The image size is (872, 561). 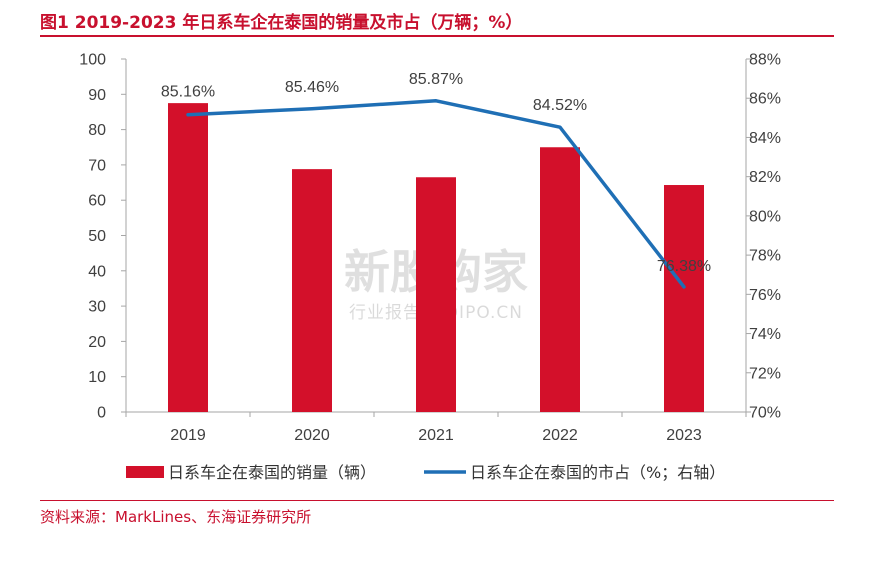 What do you see at coordinates (97, 377) in the screenshot?
I see `y-left-tick-label: 10` at bounding box center [97, 377].